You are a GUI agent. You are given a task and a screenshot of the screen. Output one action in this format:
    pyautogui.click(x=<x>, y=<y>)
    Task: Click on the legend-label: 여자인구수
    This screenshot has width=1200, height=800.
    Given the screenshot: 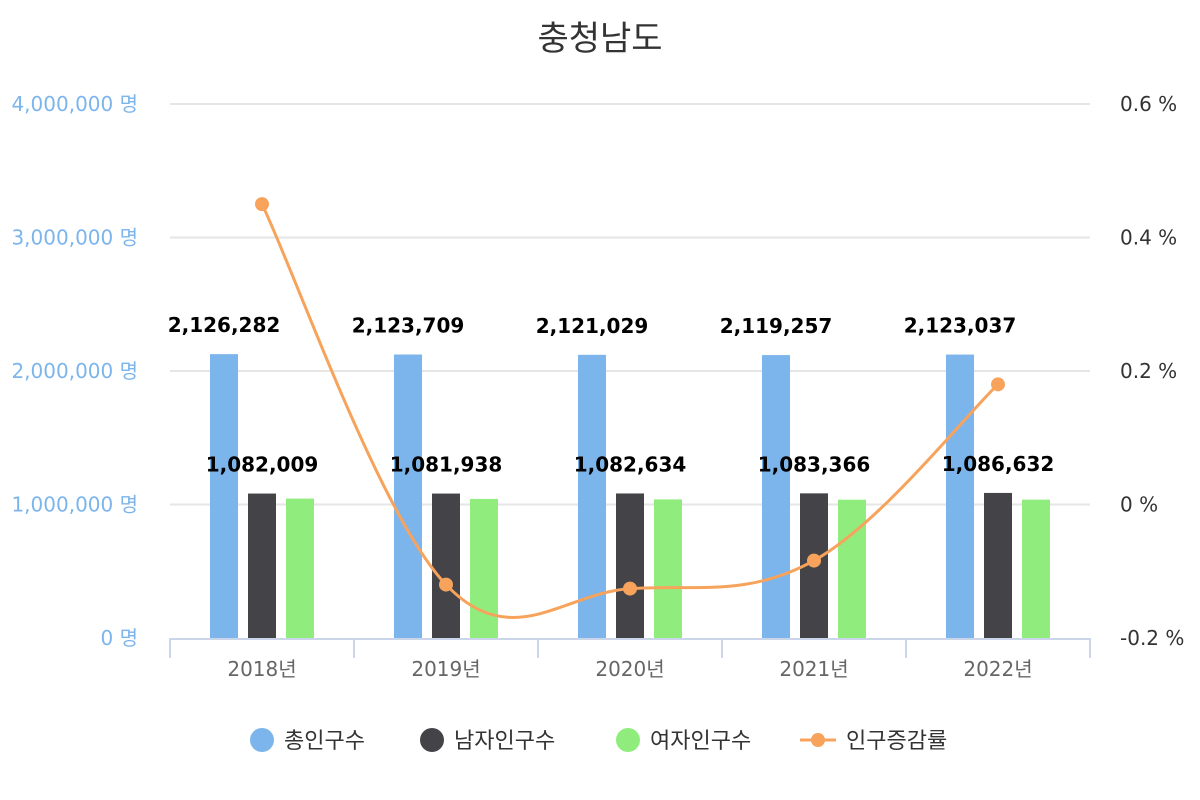 What is the action you would take?
    pyautogui.click(x=700, y=741)
    